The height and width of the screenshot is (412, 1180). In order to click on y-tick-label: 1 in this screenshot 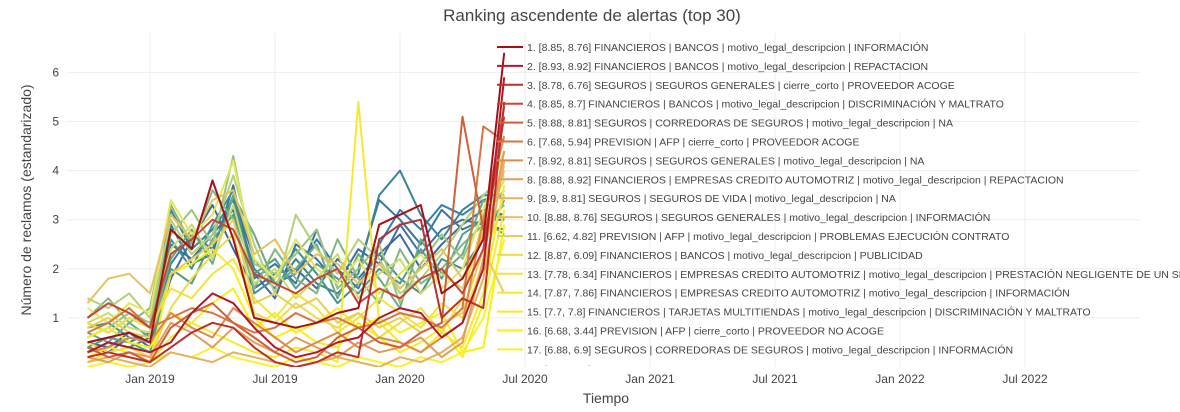, I will do `click(55, 318)`.